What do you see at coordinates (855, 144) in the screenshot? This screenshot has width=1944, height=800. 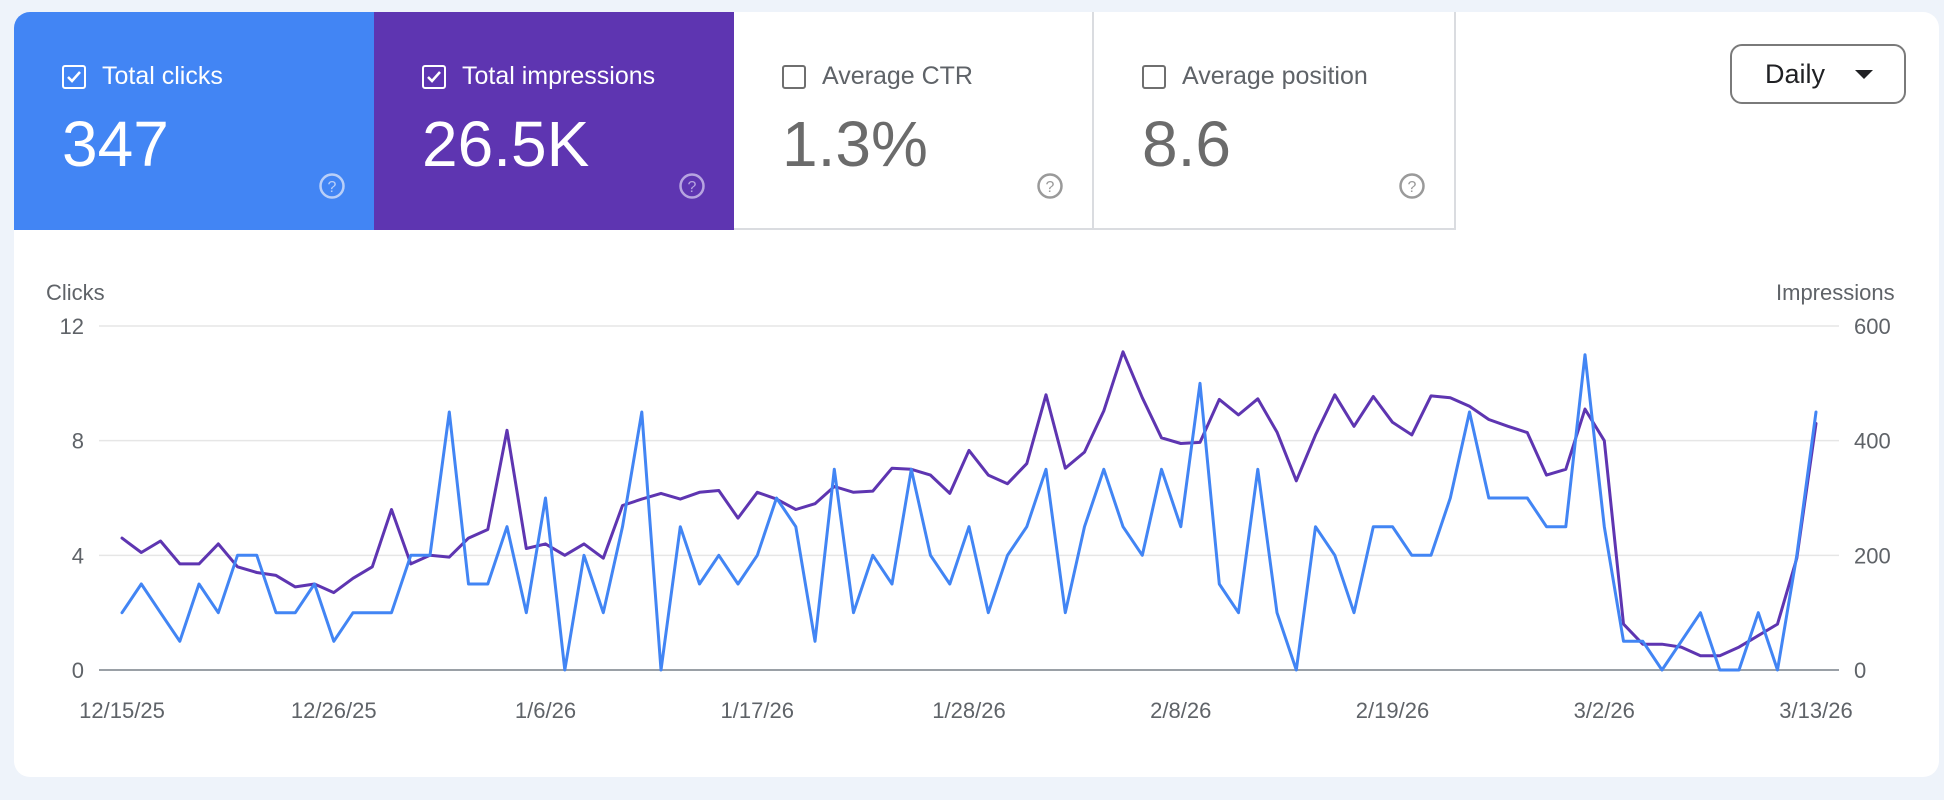 I see `metric-value: 1.3%` at bounding box center [855, 144].